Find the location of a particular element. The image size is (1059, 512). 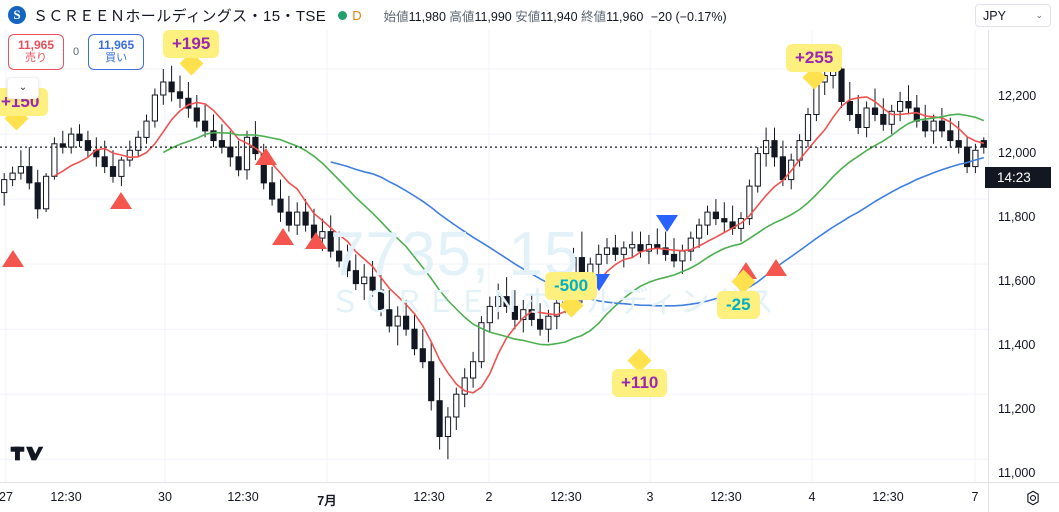

time-tick: 2 is located at coordinates (489, 497).